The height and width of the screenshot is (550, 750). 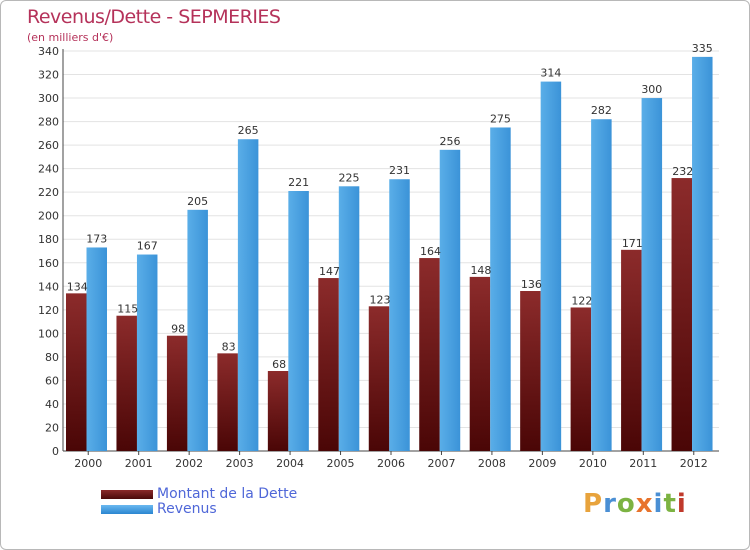 What do you see at coordinates (632, 243) in the screenshot?
I see `data-label-debt: 171` at bounding box center [632, 243].